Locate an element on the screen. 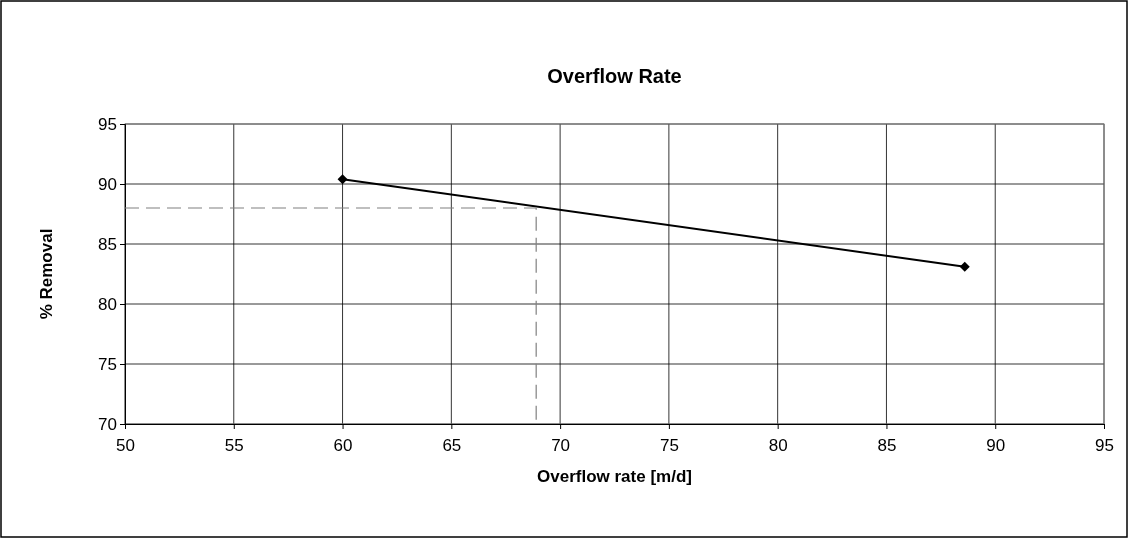 The width and height of the screenshot is (1129, 540). y-tick-label: 85 is located at coordinates (107, 244).